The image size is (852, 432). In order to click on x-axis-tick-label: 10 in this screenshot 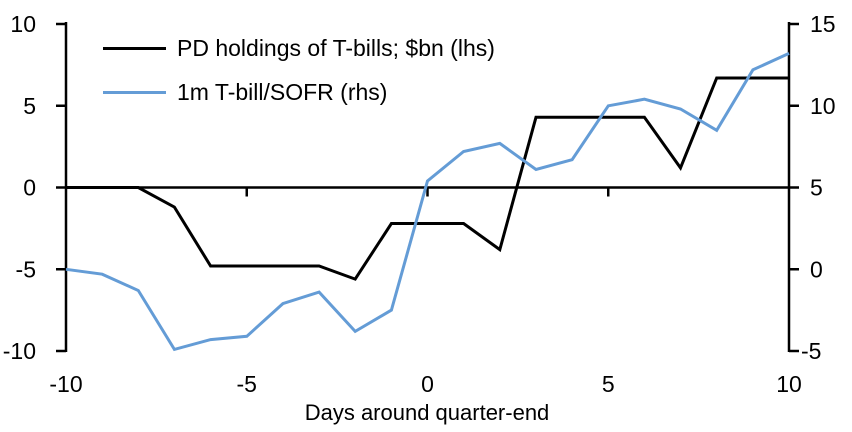, I will do `click(789, 384)`.